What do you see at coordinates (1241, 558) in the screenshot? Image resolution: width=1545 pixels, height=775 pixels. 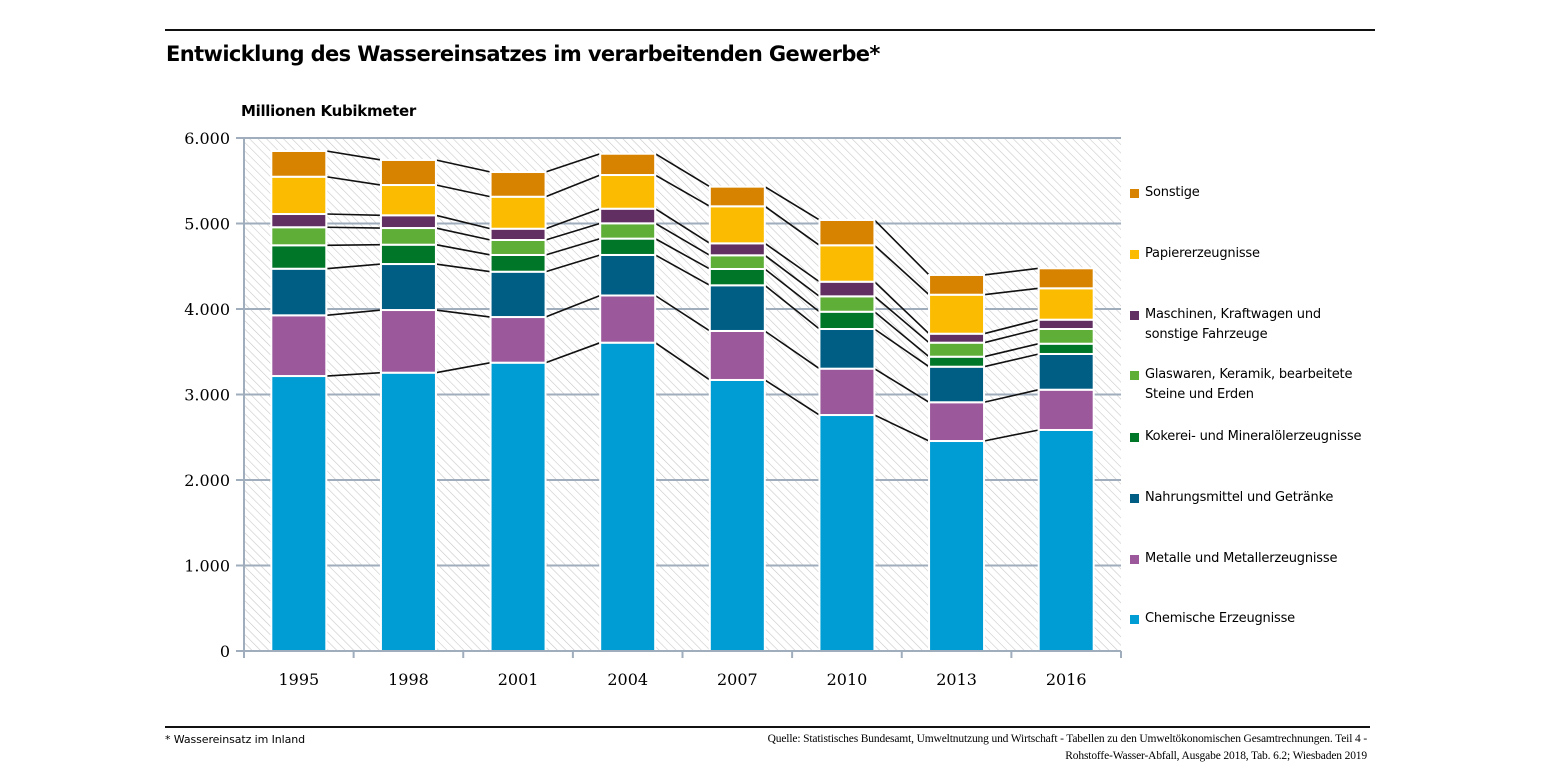 I see `legend-label: Metalle und Metallerzeugnisse` at bounding box center [1241, 558].